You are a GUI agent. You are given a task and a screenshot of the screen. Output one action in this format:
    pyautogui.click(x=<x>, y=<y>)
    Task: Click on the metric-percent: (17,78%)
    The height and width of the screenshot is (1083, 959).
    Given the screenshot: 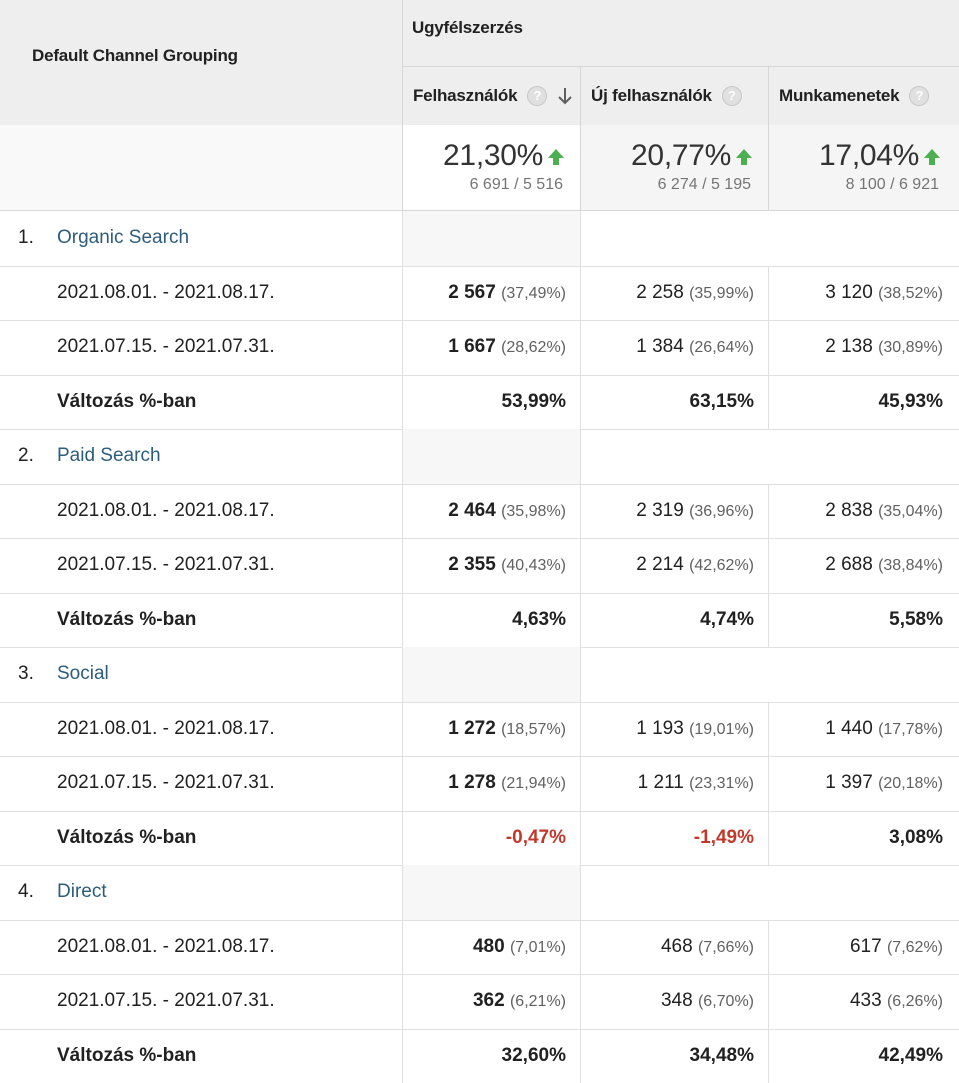 What is the action you would take?
    pyautogui.click(x=910, y=729)
    